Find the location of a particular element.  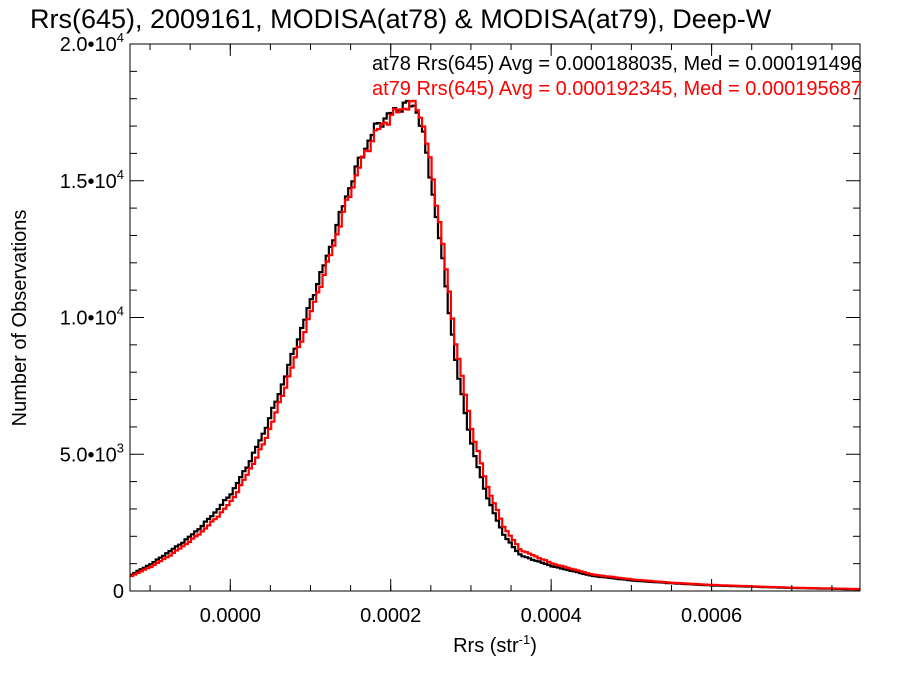

x-tick-label: 0.0000 is located at coordinates (230, 616).